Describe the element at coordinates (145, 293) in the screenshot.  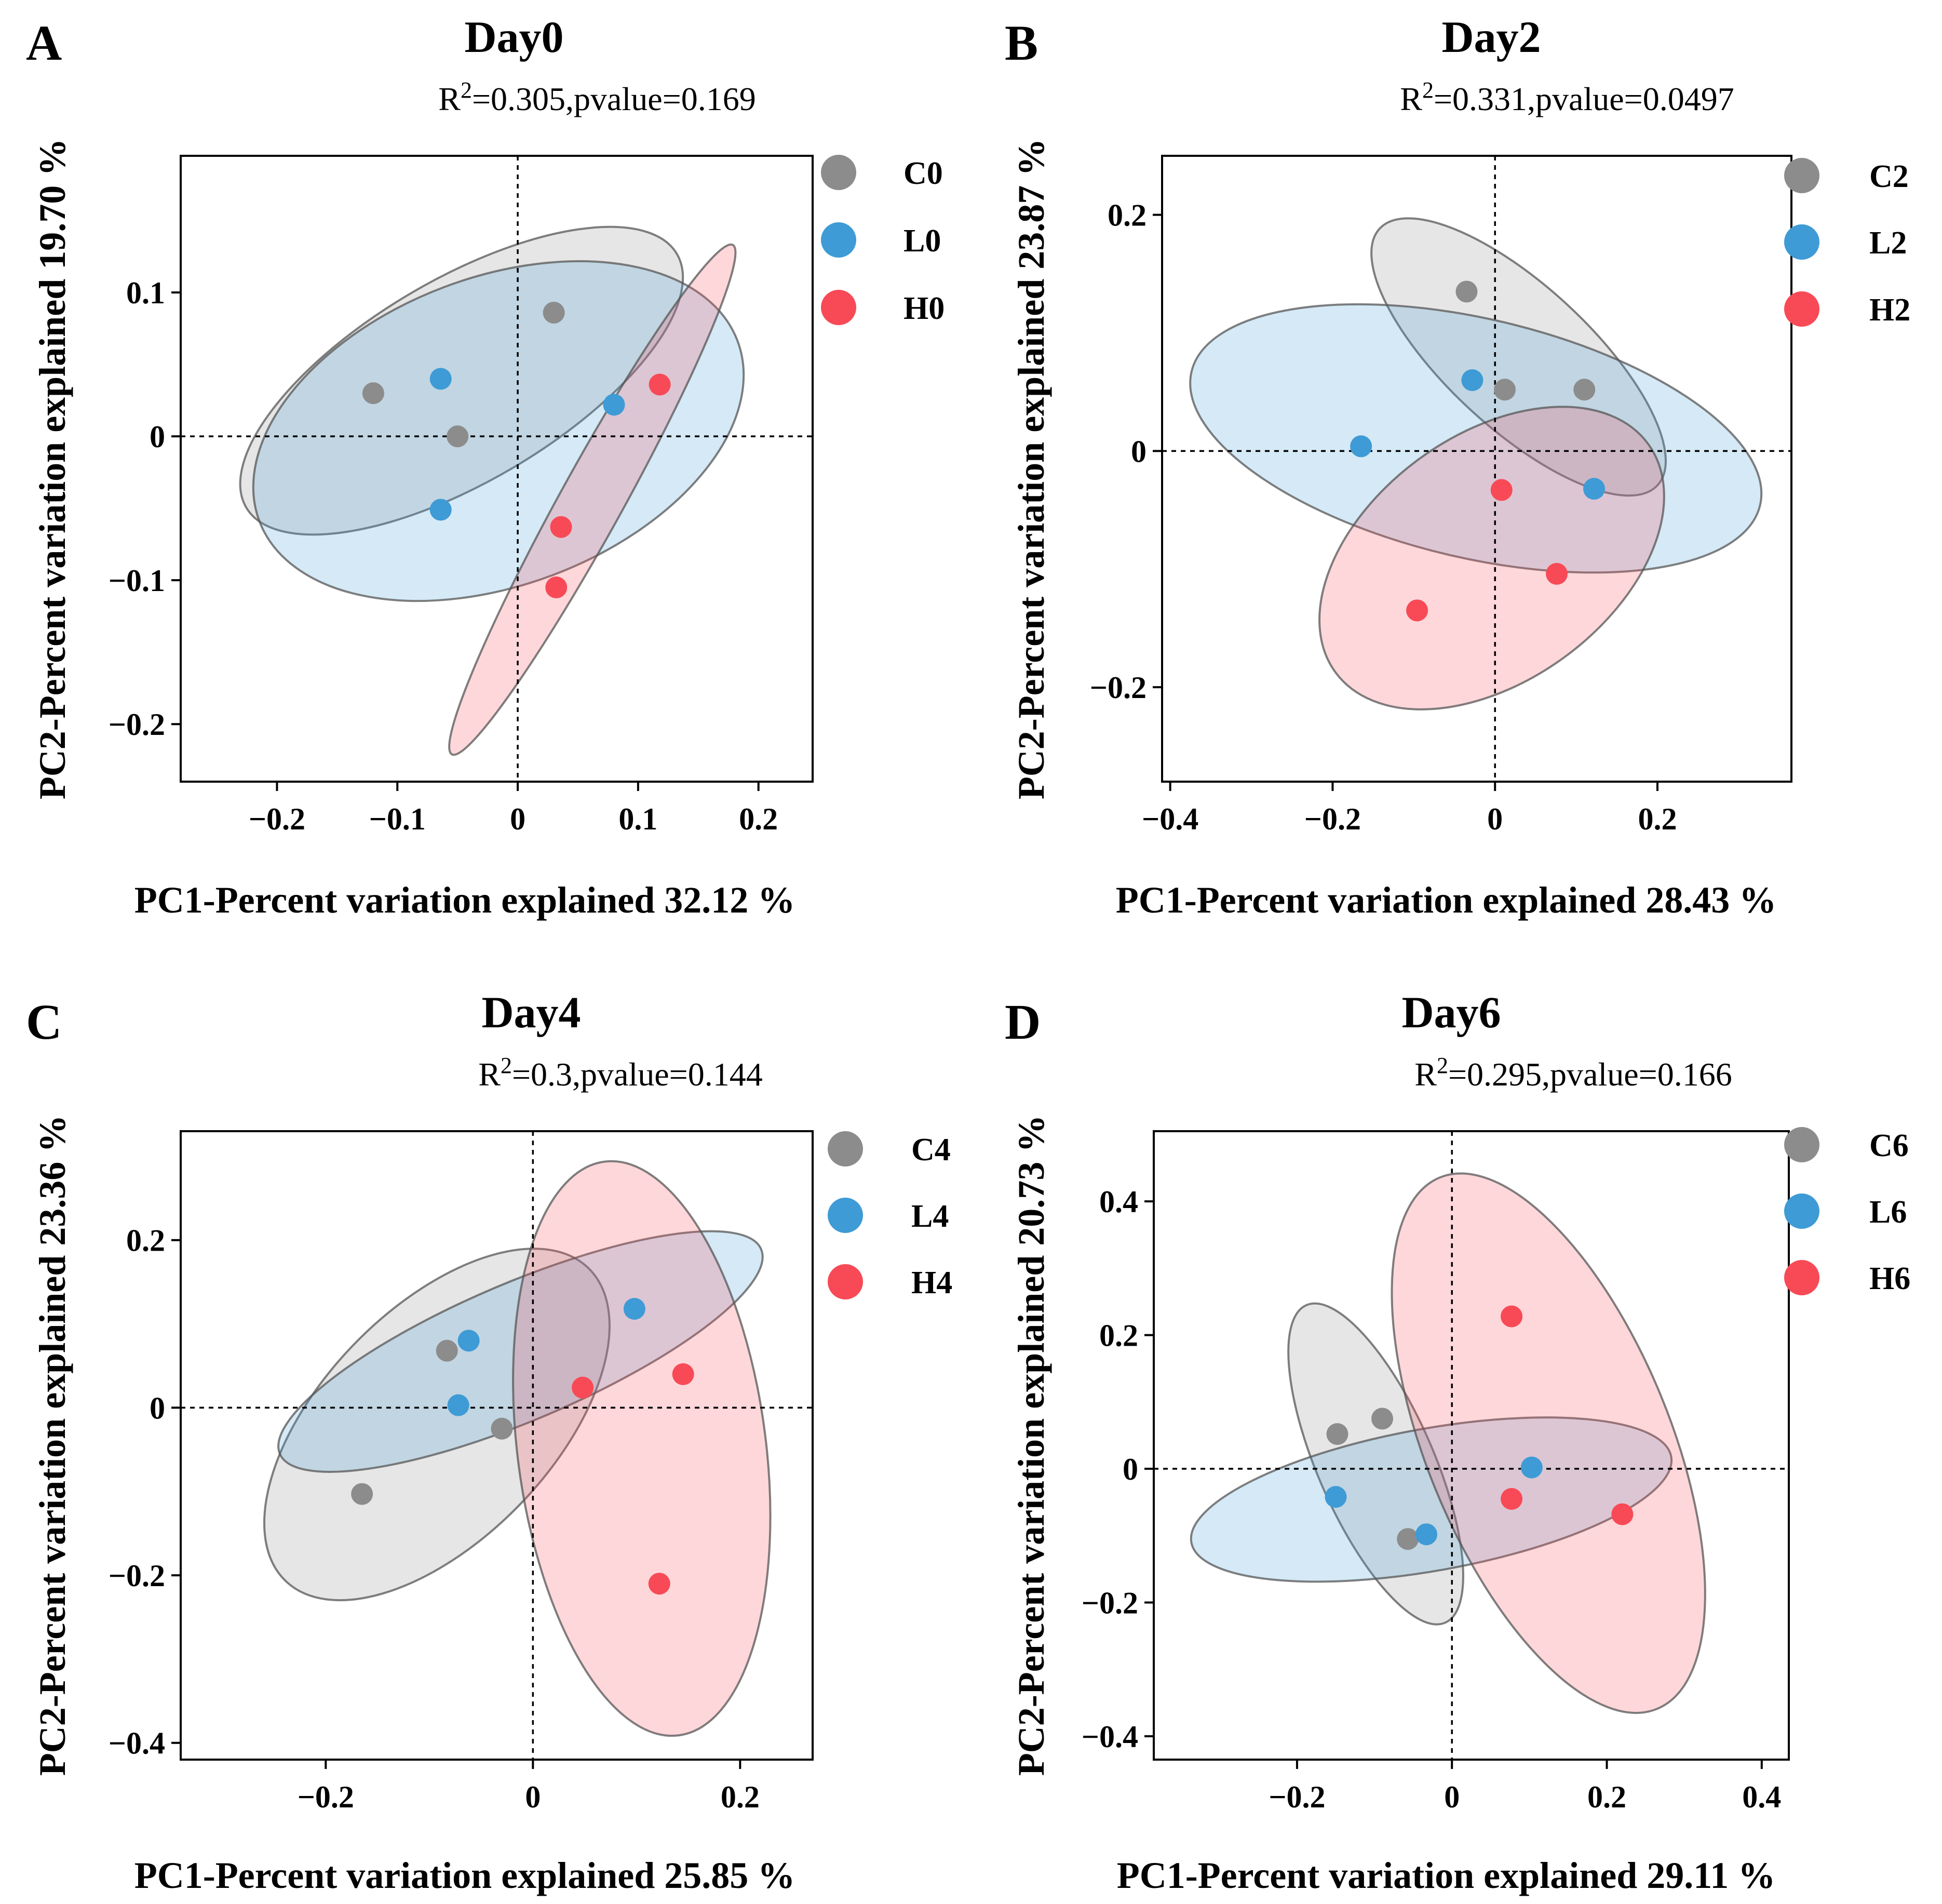
I see `y-tick-label: 0.1` at that location.